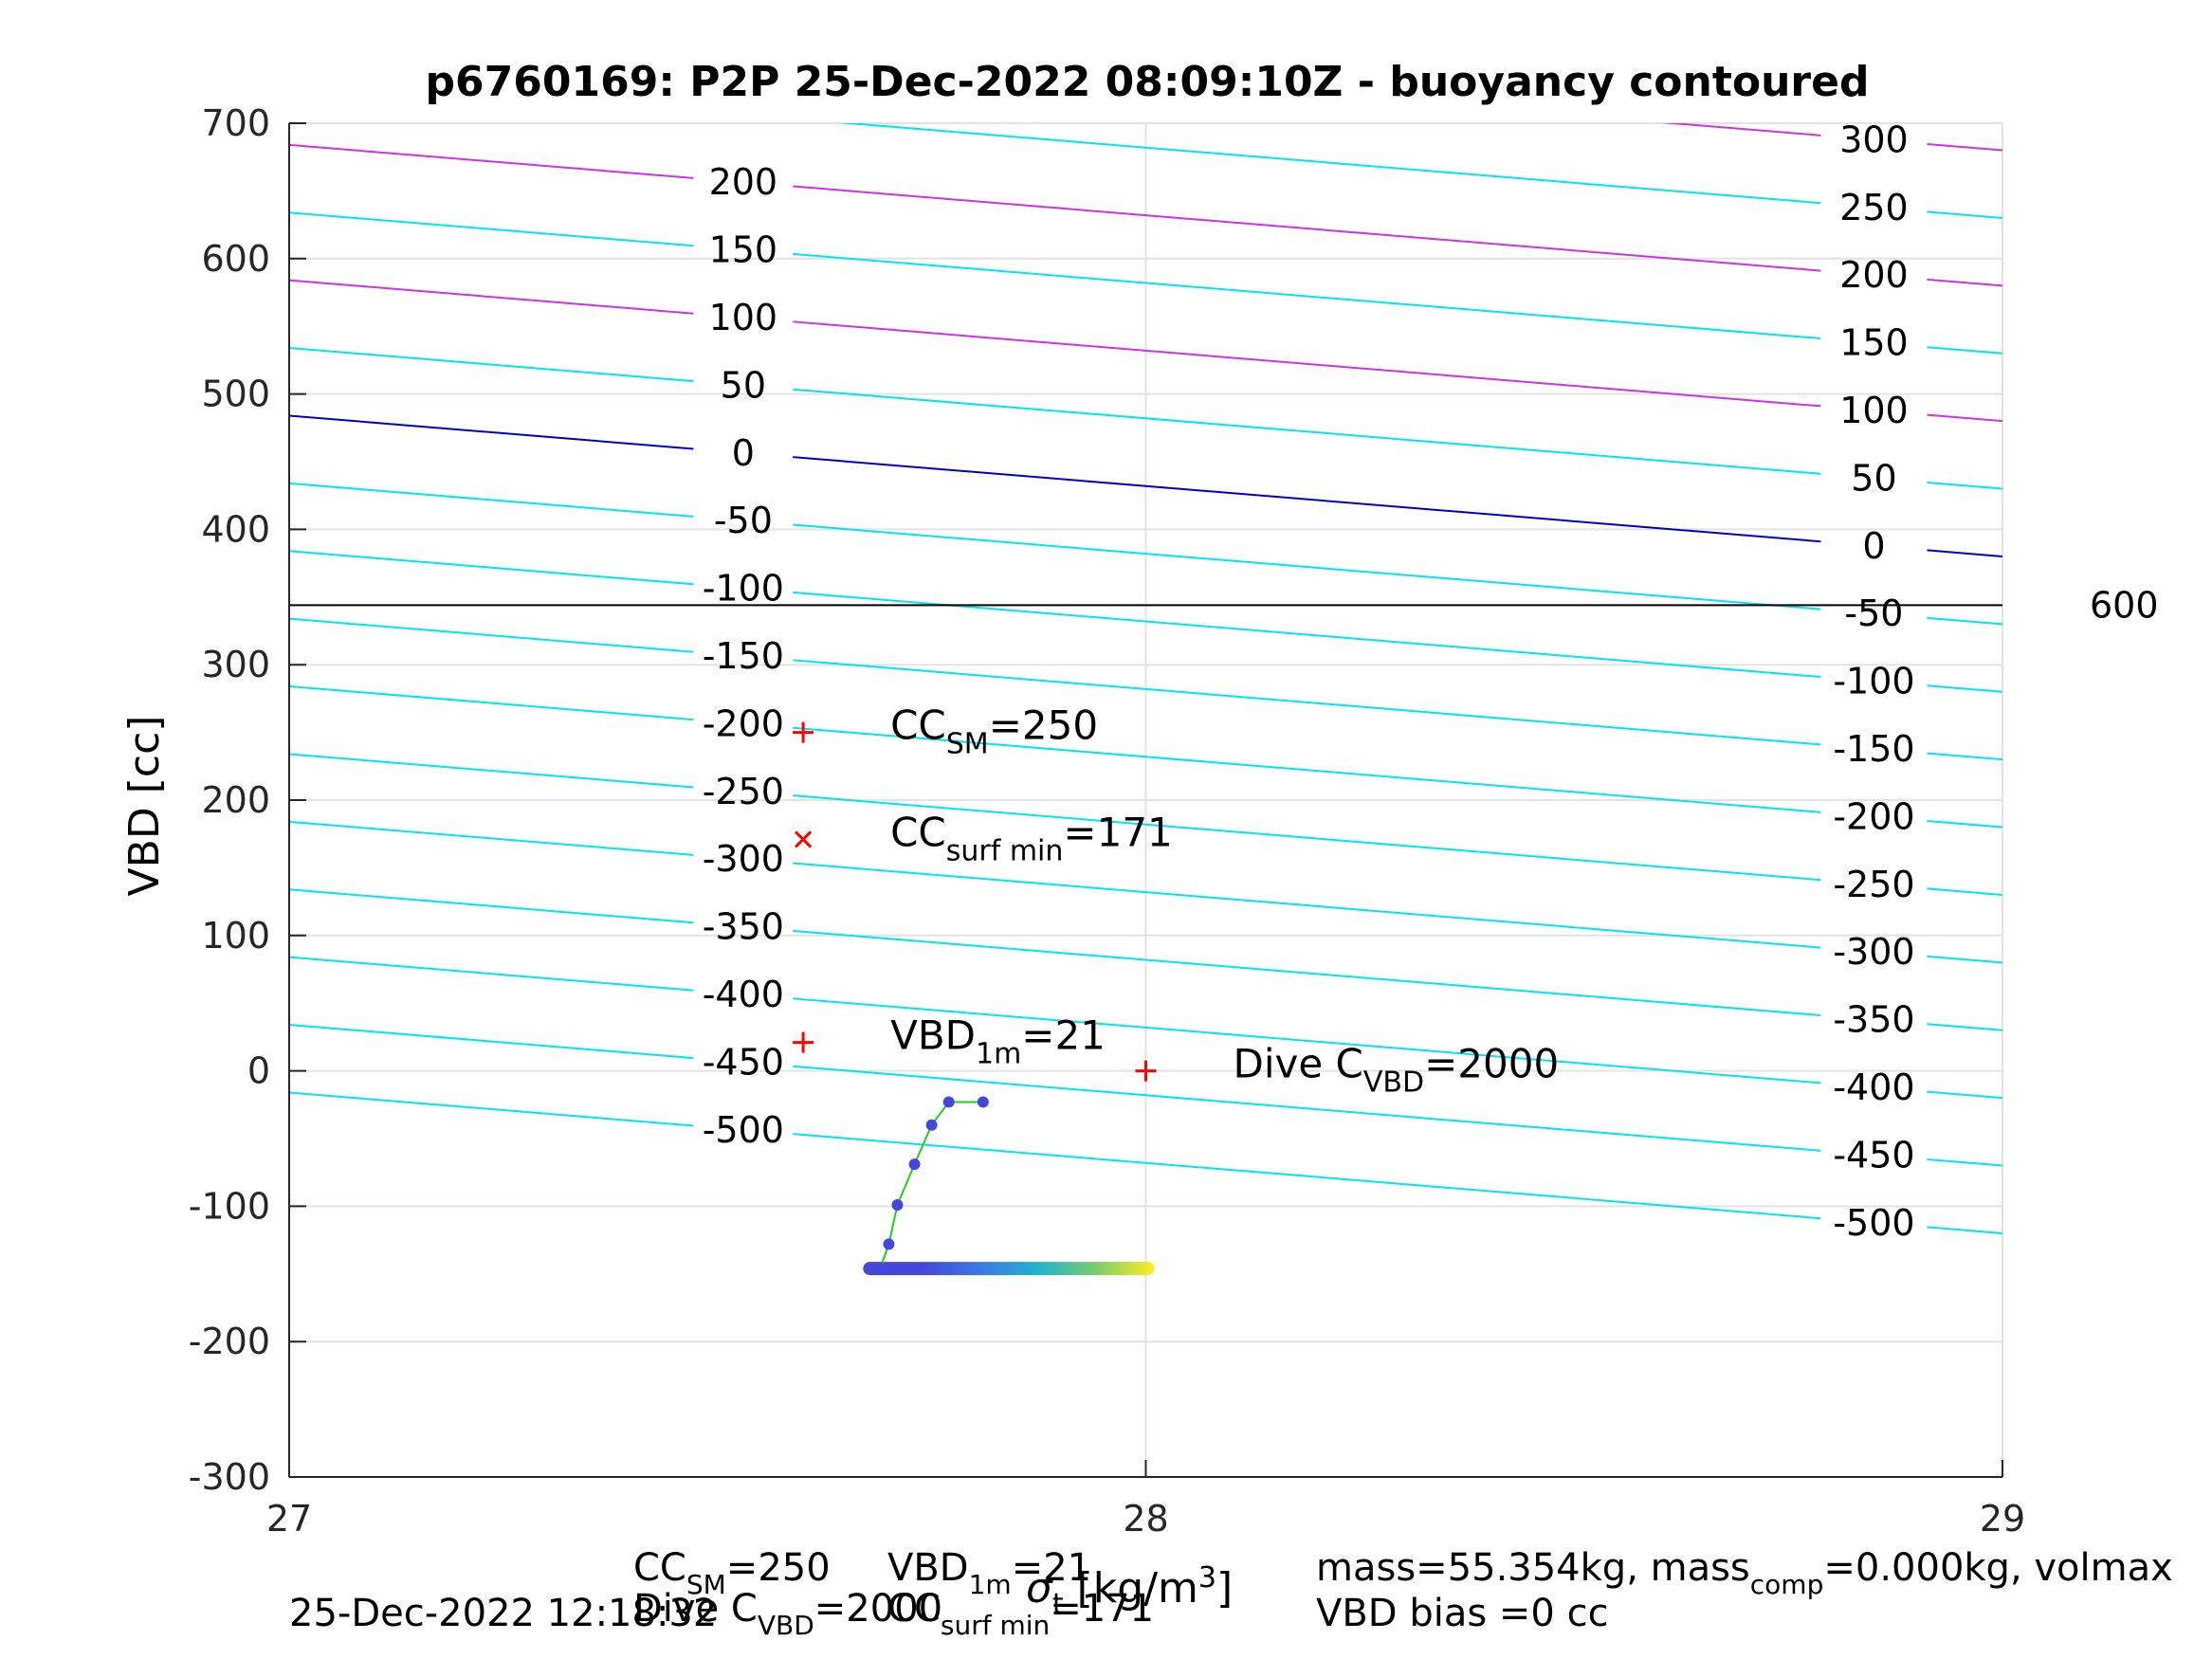  I want to click on x-tick-label: 27, so click(289, 1519).